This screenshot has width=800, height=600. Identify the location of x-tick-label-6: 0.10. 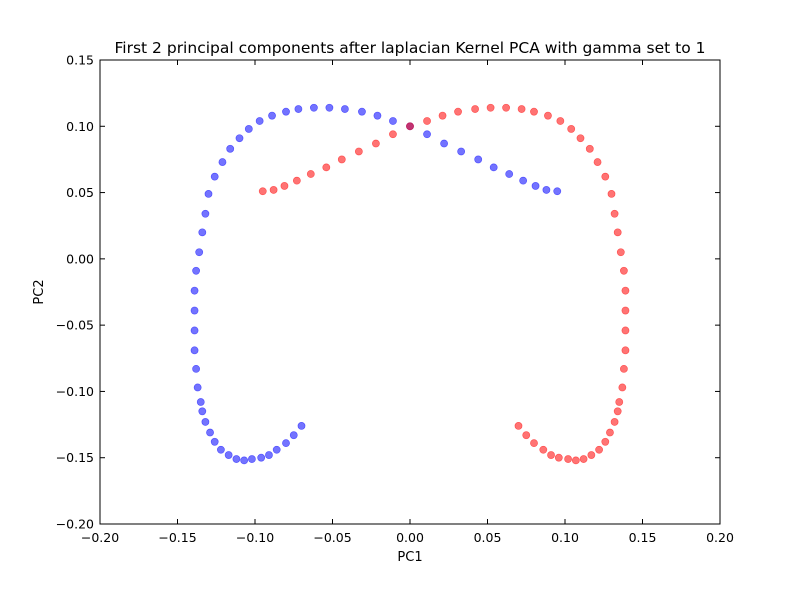
(565, 537).